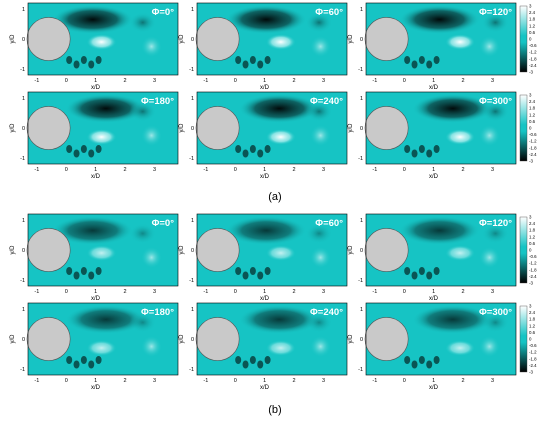  I want to click on vorticity-panel: Φ=60° -1 0 1 2 3 1 0 -1 x/D y/D, so click(263, 46).